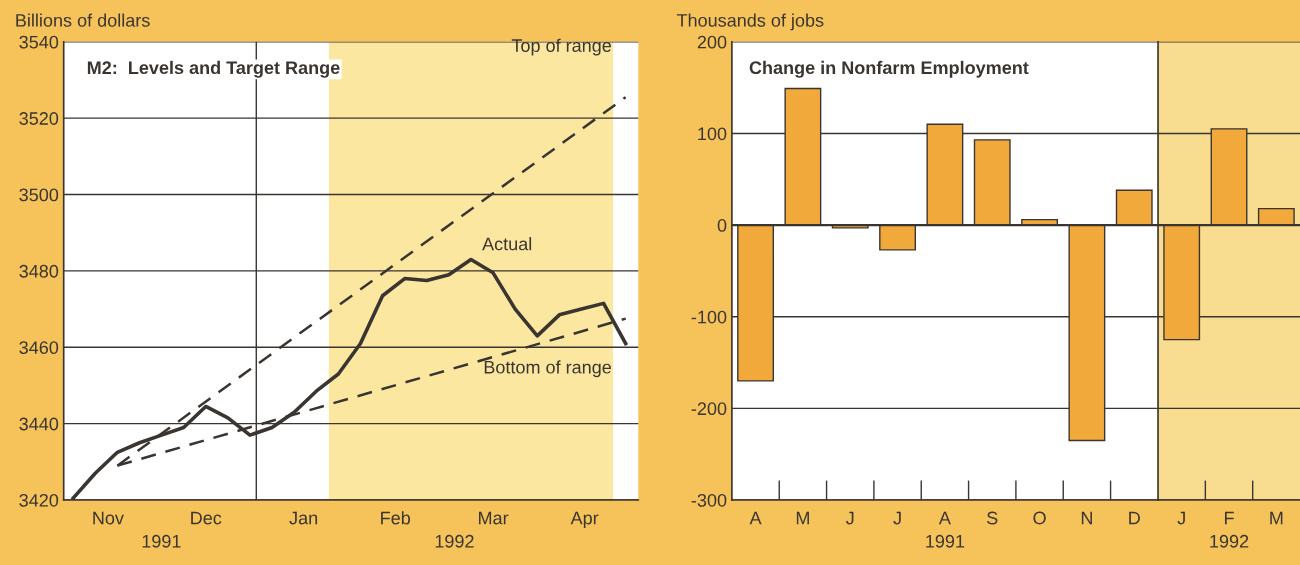 The width and height of the screenshot is (1300, 565). What do you see at coordinates (712, 42) in the screenshot?
I see `y-tick-label: 200` at bounding box center [712, 42].